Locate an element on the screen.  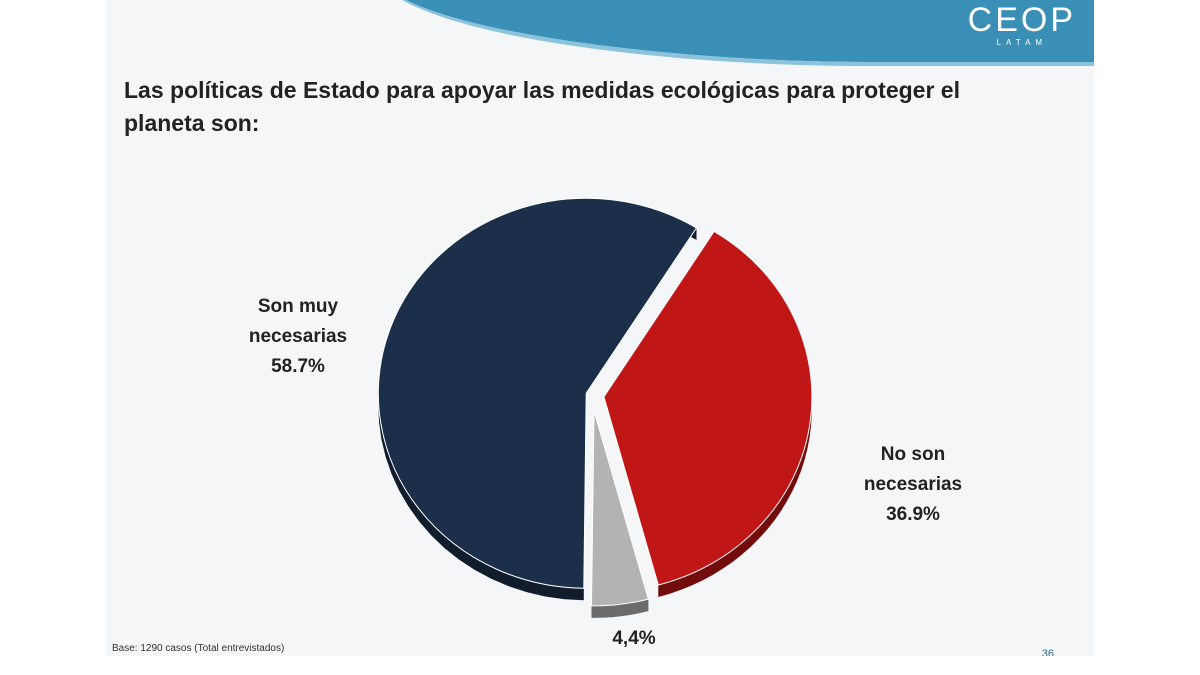
page-number: 36 is located at coordinates (1047, 652).